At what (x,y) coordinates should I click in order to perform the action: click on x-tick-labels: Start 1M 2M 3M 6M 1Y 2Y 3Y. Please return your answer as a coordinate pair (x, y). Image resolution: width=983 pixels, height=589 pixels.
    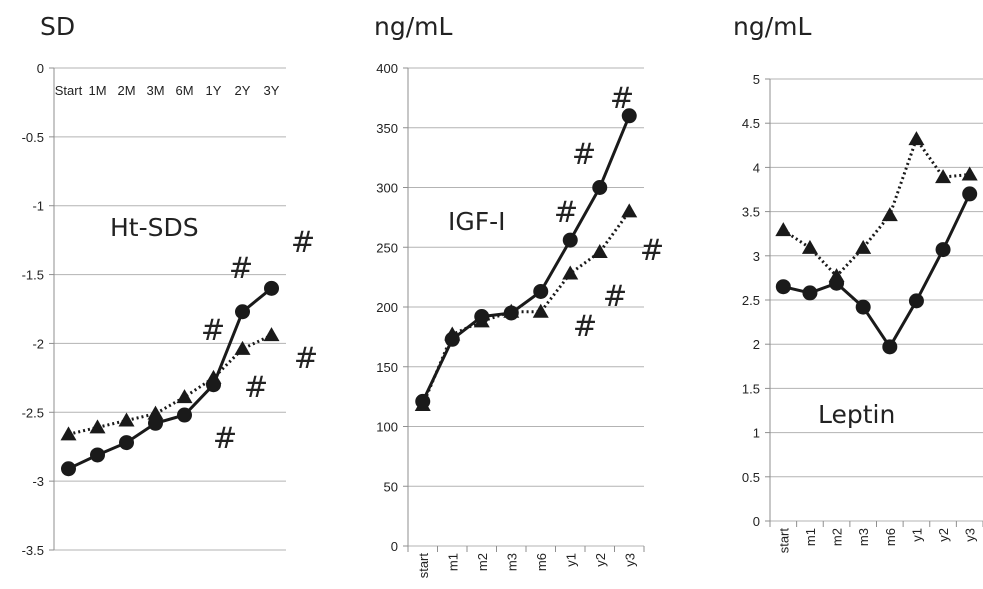
    Looking at the image, I should click on (167, 90).